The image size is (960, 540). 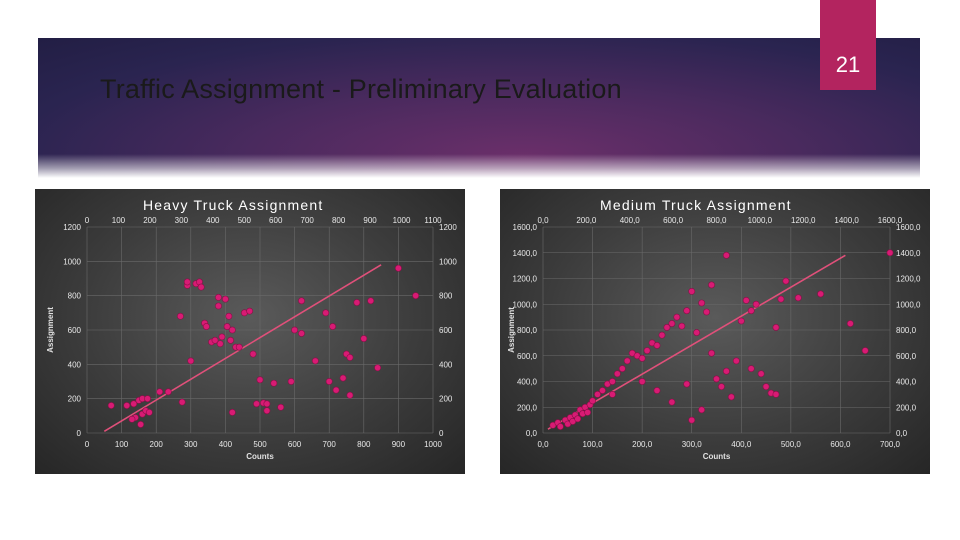 What do you see at coordinates (446, 330) in the screenshot?
I see `y-tick-label-right: 600` at bounding box center [446, 330].